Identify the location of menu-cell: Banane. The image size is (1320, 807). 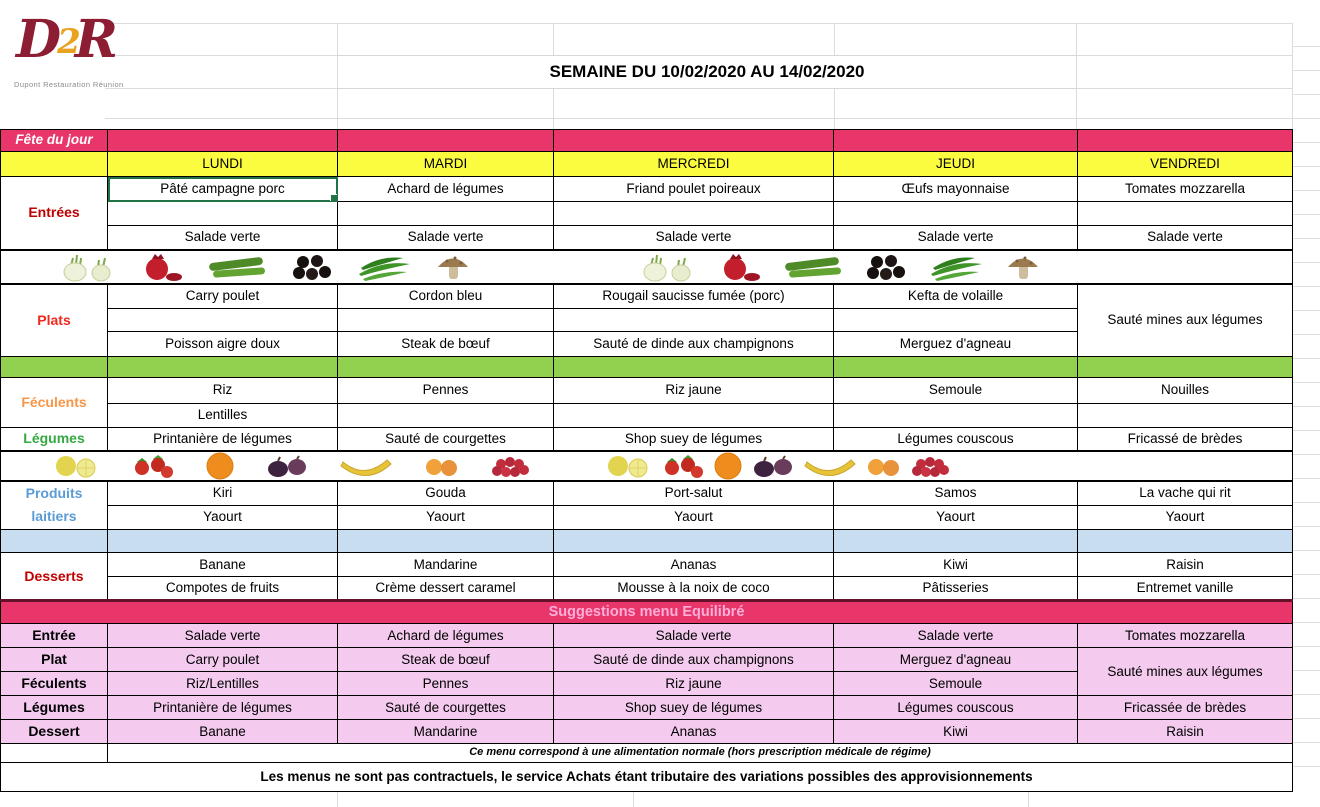
(222, 565).